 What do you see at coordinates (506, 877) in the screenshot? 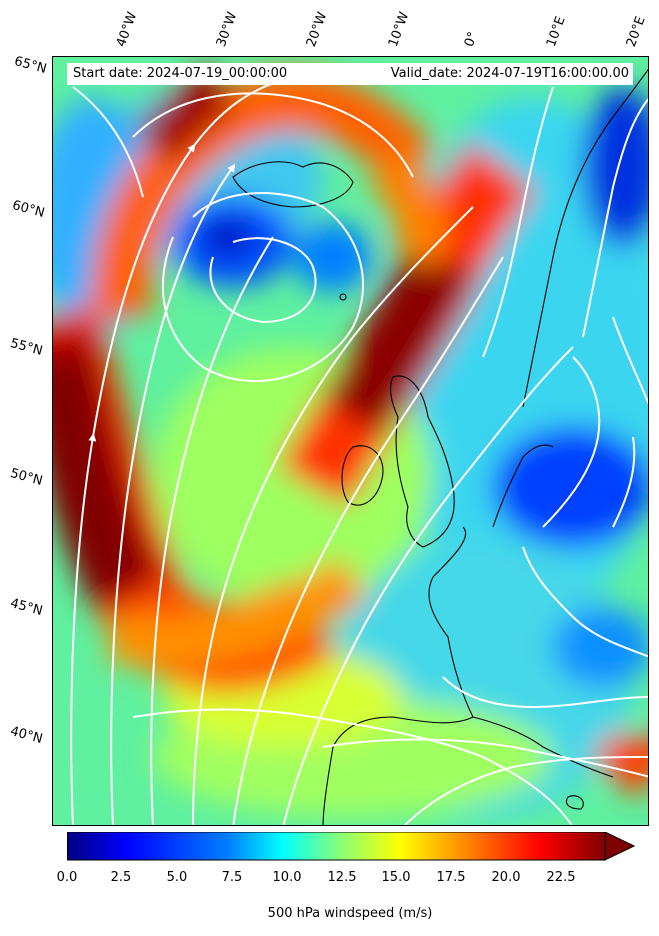
I see `tick-8: 20.0` at bounding box center [506, 877].